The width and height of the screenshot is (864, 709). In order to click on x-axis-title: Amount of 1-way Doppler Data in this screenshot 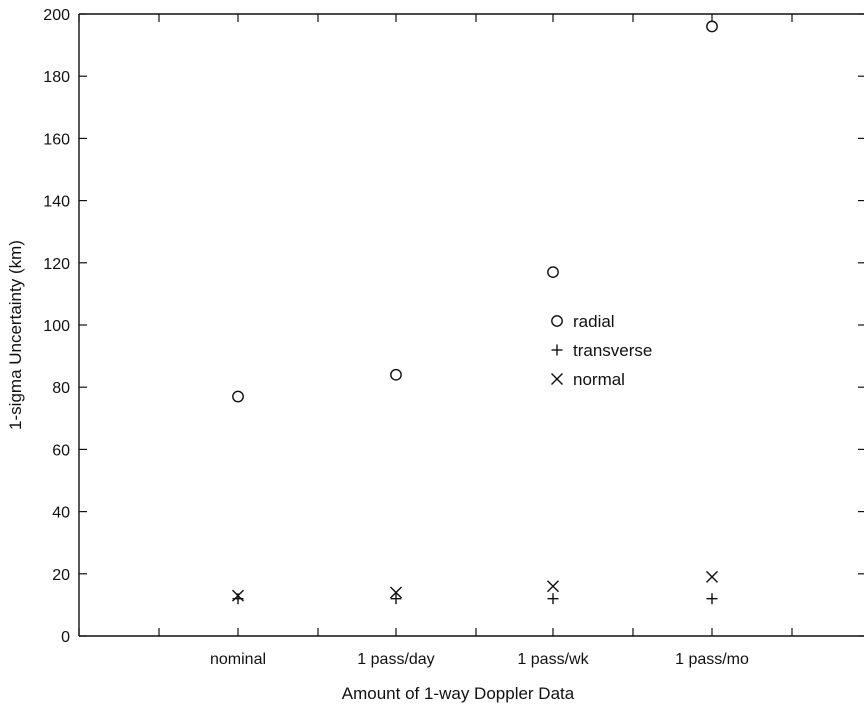, I will do `click(458, 693)`.